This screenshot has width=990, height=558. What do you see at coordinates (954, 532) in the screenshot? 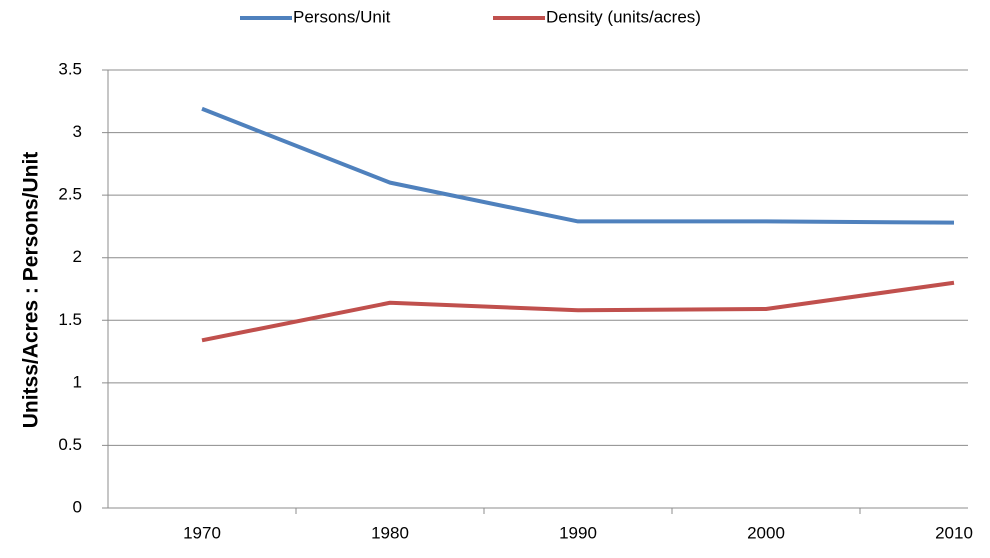
I see `x-tick-label: 2010` at bounding box center [954, 532].